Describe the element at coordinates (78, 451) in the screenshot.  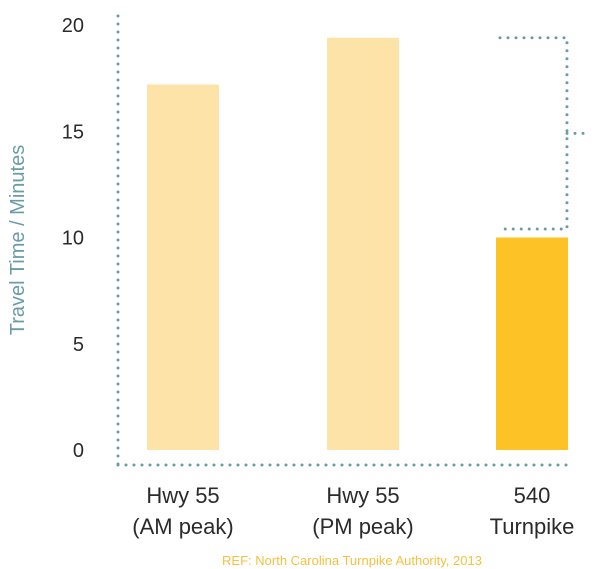
I see `y-tick-label: 0` at that location.